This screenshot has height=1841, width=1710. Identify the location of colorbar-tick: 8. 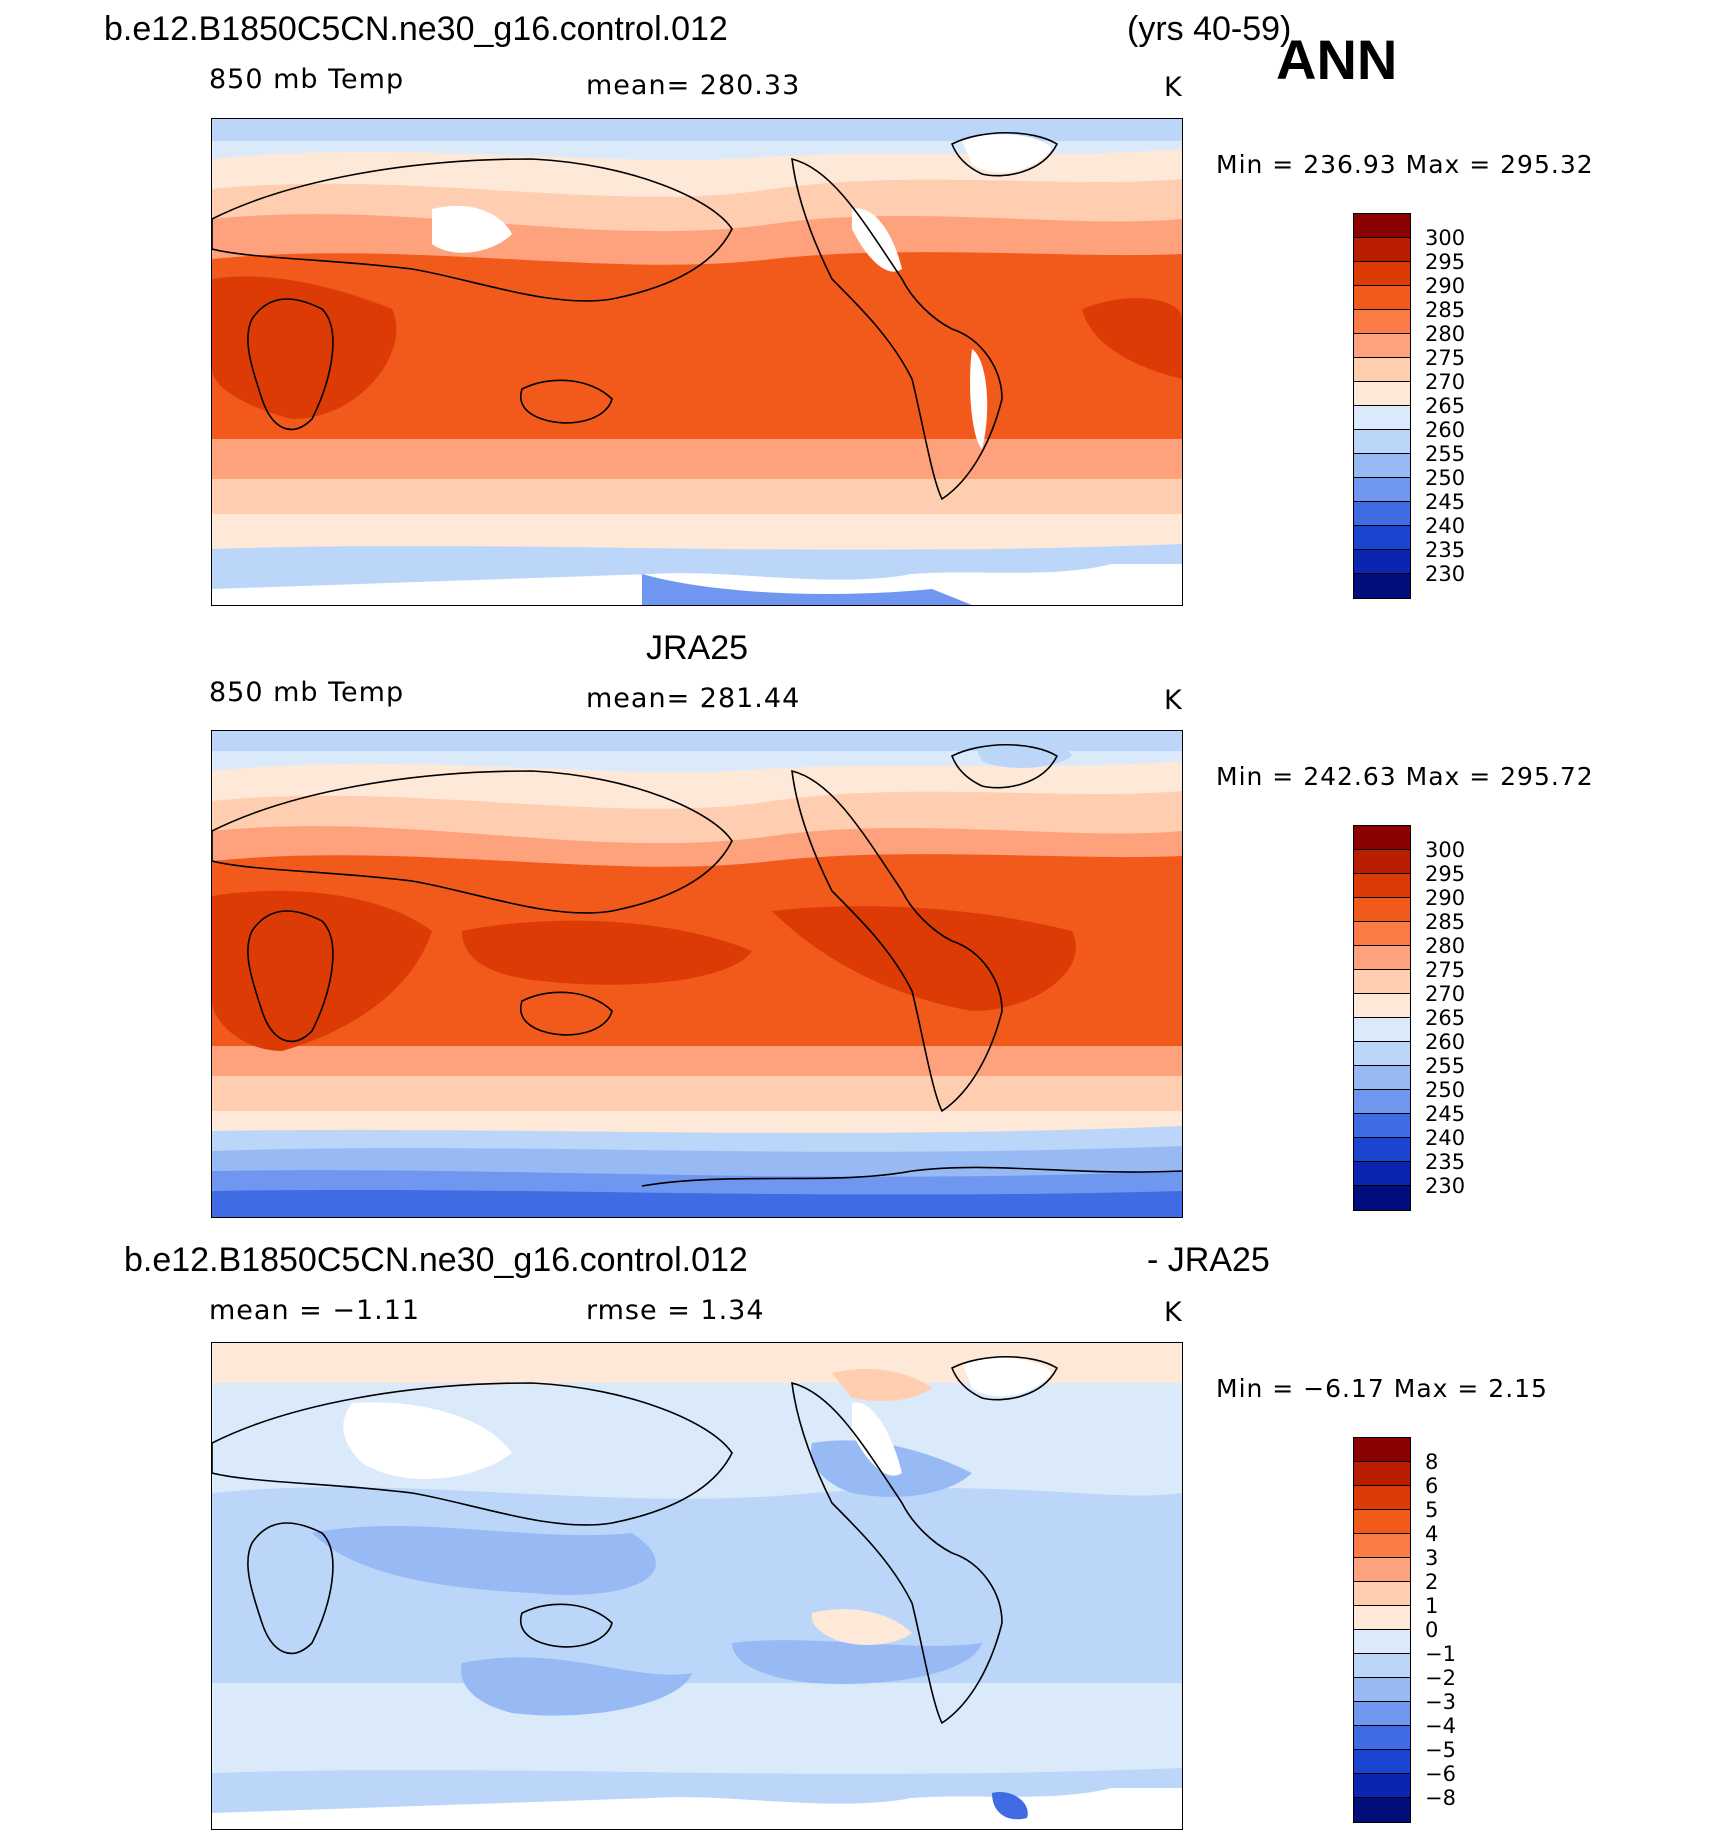
(1432, 1462).